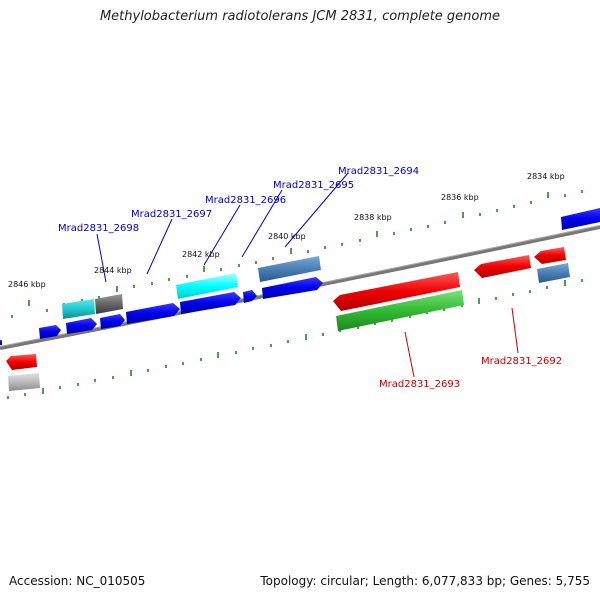 The image size is (600, 600). Describe the element at coordinates (109, 304) in the screenshot. I see `gene-block-gray` at that location.